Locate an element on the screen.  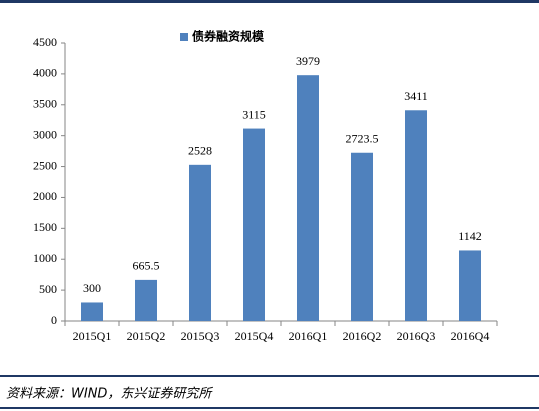
divider is located at coordinates (269, 376).